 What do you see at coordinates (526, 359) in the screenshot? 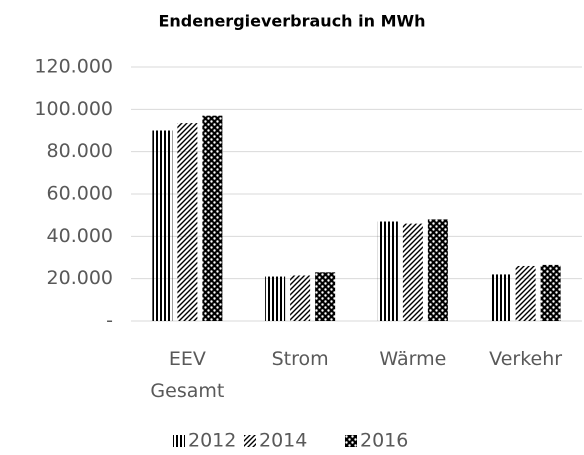
I see `x-tick-label: Verkehr` at bounding box center [526, 359].